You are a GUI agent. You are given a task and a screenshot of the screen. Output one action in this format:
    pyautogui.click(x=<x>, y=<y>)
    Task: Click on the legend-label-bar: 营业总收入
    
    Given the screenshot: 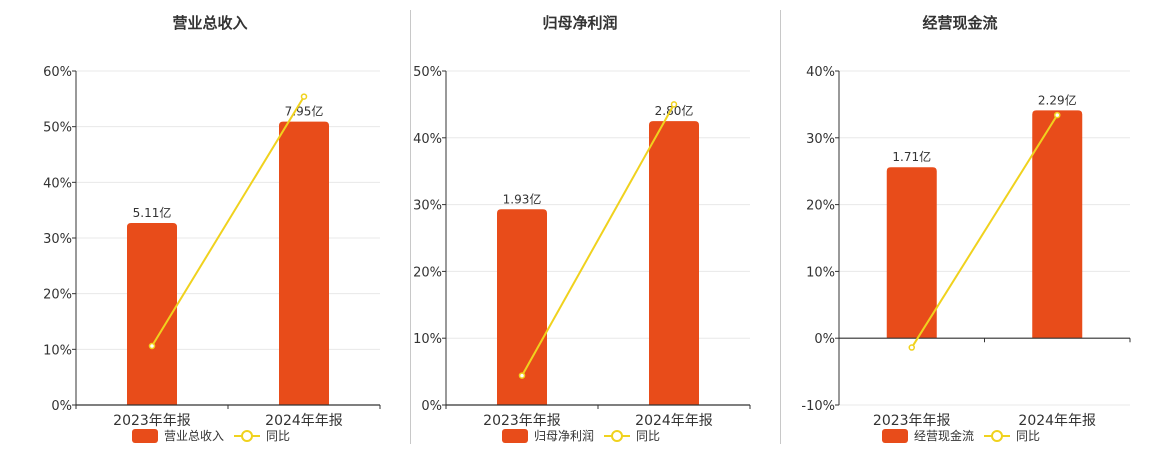 What is the action you would take?
    pyautogui.click(x=194, y=436)
    